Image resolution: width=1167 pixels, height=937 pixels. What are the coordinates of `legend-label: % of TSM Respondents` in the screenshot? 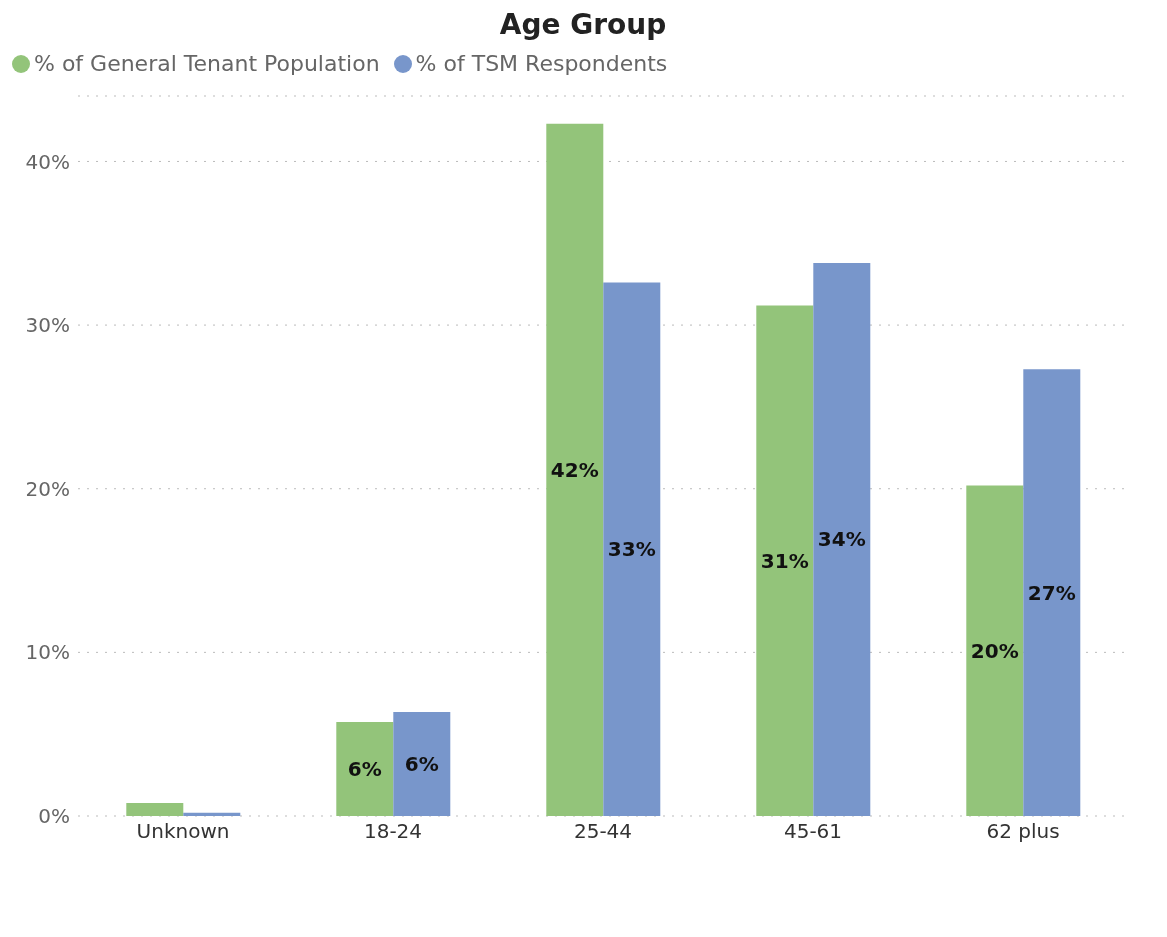 It's located at (541, 63).